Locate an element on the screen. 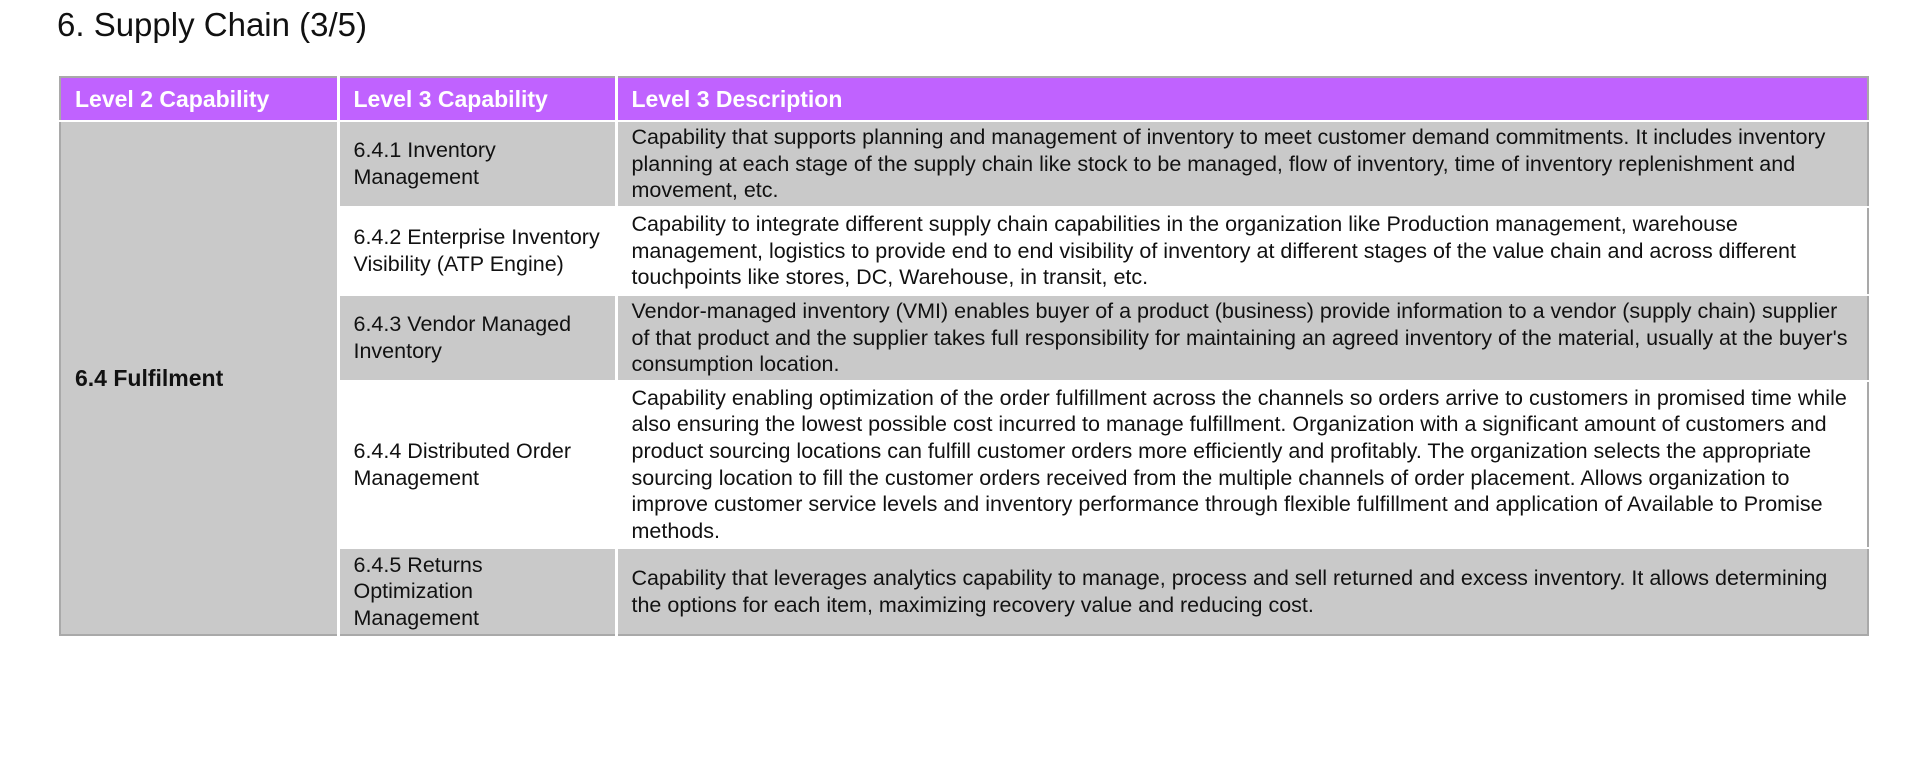 This screenshot has width=1908, height=774. page-title: 6. Supply Chain (3/5) is located at coordinates (212, 24).